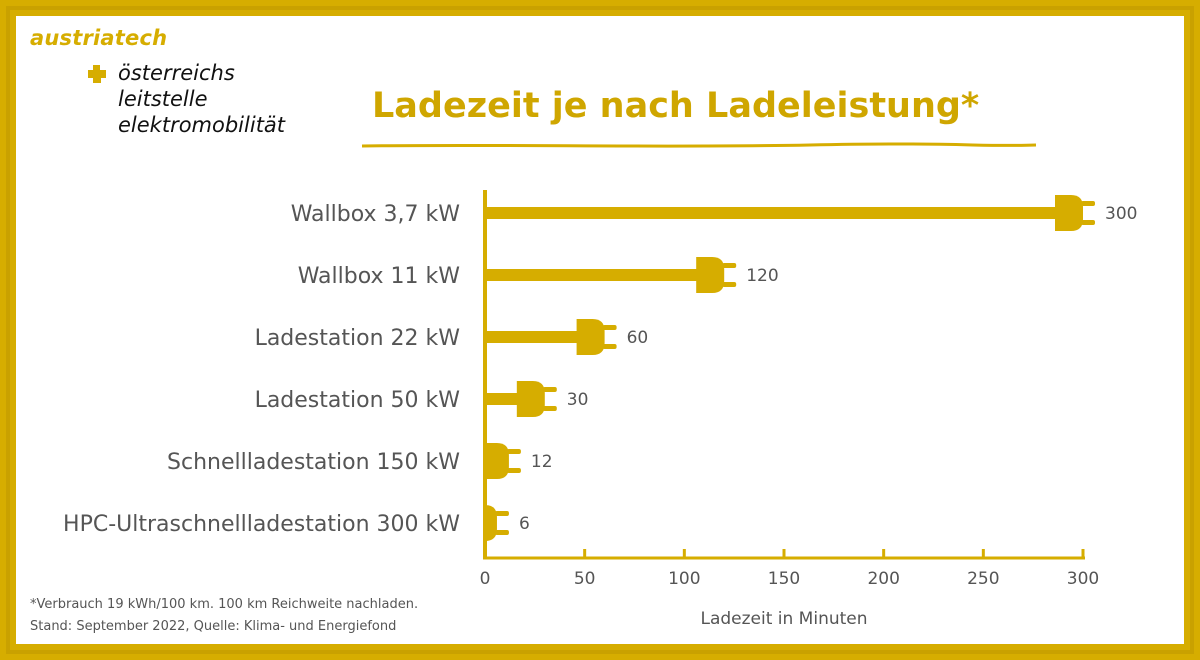  Describe the element at coordinates (519, 461) in the screenshot. I see `bar: 12` at that location.